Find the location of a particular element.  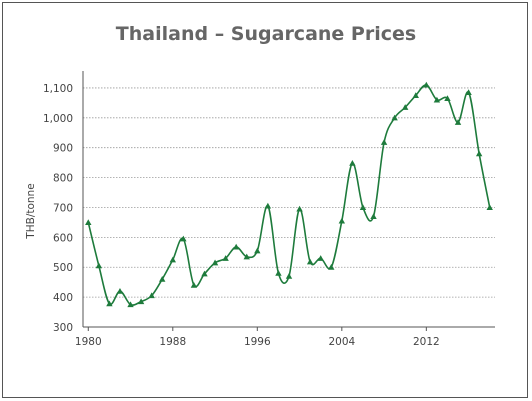

y-tick-label: 900 is located at coordinates (63, 149).